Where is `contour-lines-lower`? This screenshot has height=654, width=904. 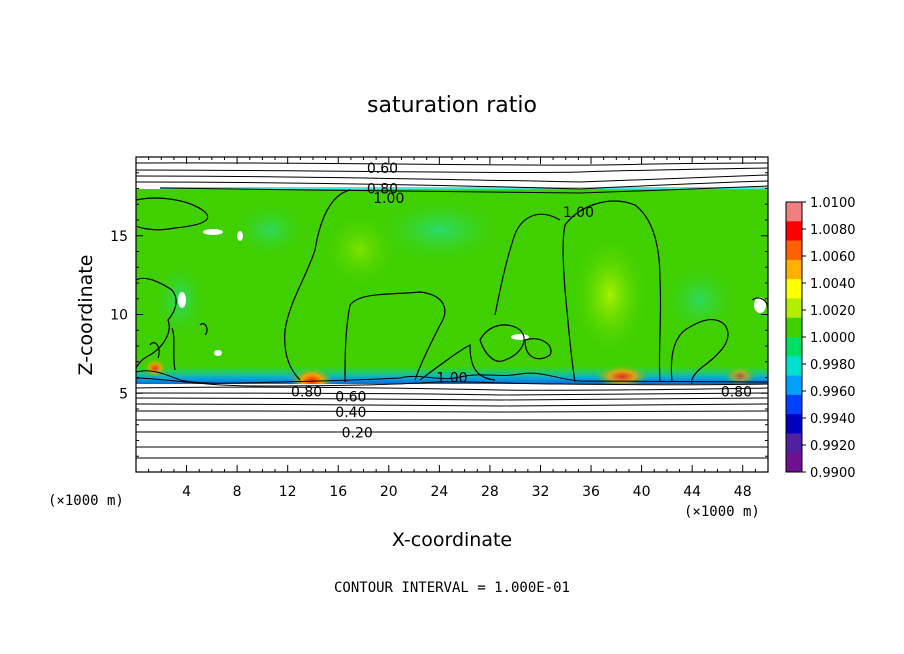
contour-lines-lower is located at coordinates (452, 414).